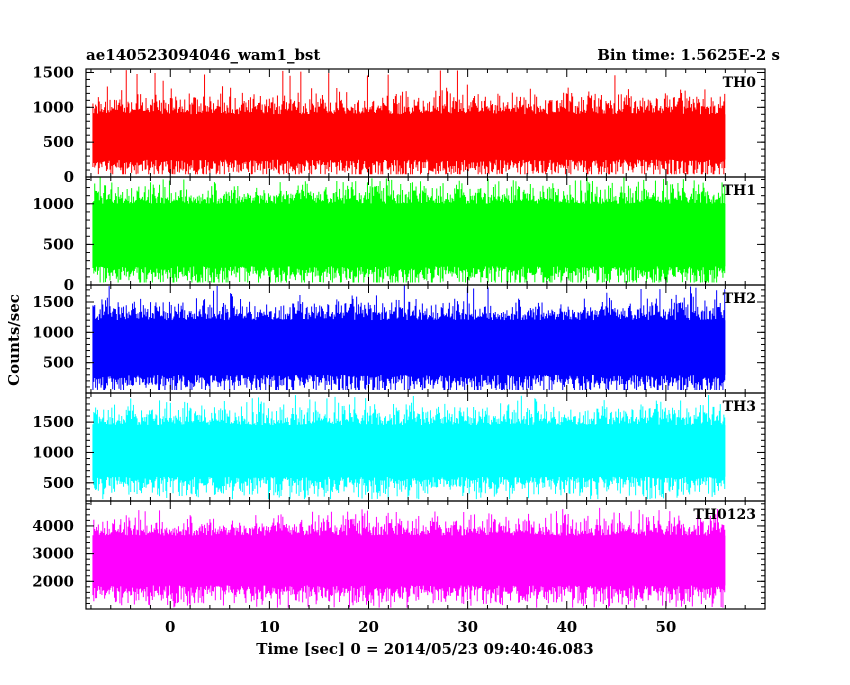 Image resolution: width=850 pixels, height=685 pixels. I want to click on panel-label-th0: TH0, so click(740, 83).